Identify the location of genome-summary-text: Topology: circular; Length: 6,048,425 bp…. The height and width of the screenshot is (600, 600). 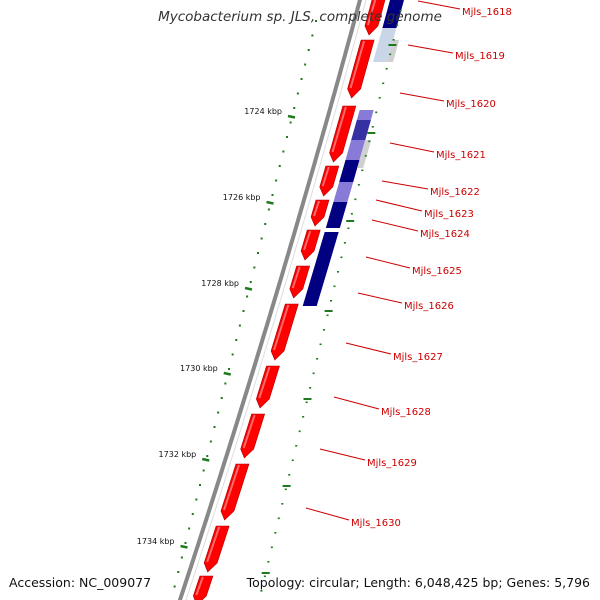
(418, 582).